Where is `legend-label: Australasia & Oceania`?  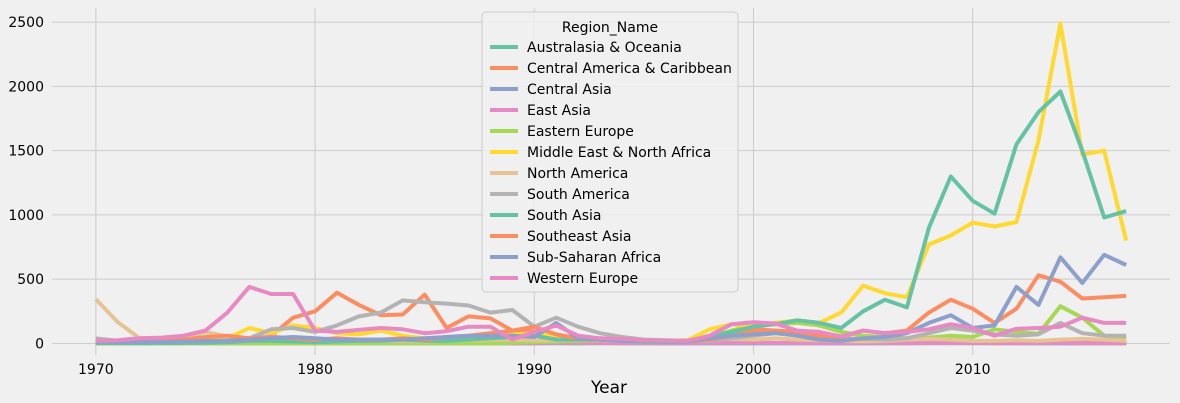 legend-label: Australasia & Oceania is located at coordinates (604, 48).